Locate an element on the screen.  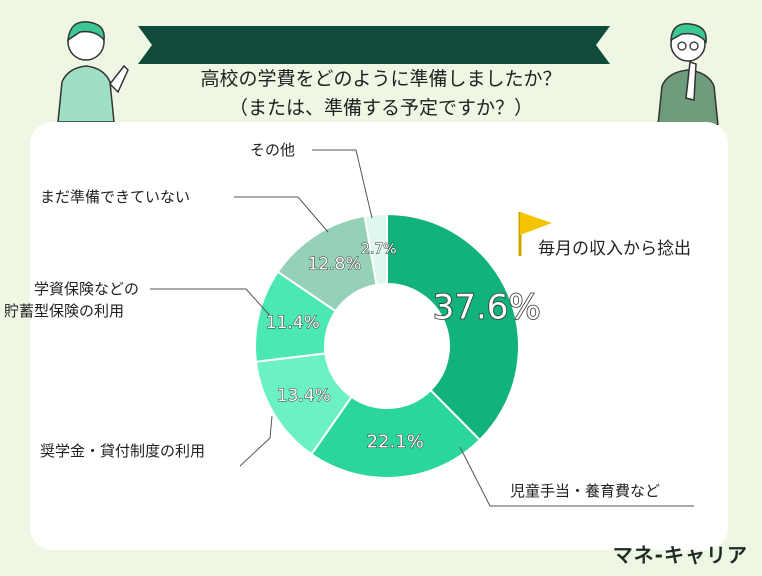
callout-insurance-line-1: 学資保険などの is located at coordinates (87, 289).